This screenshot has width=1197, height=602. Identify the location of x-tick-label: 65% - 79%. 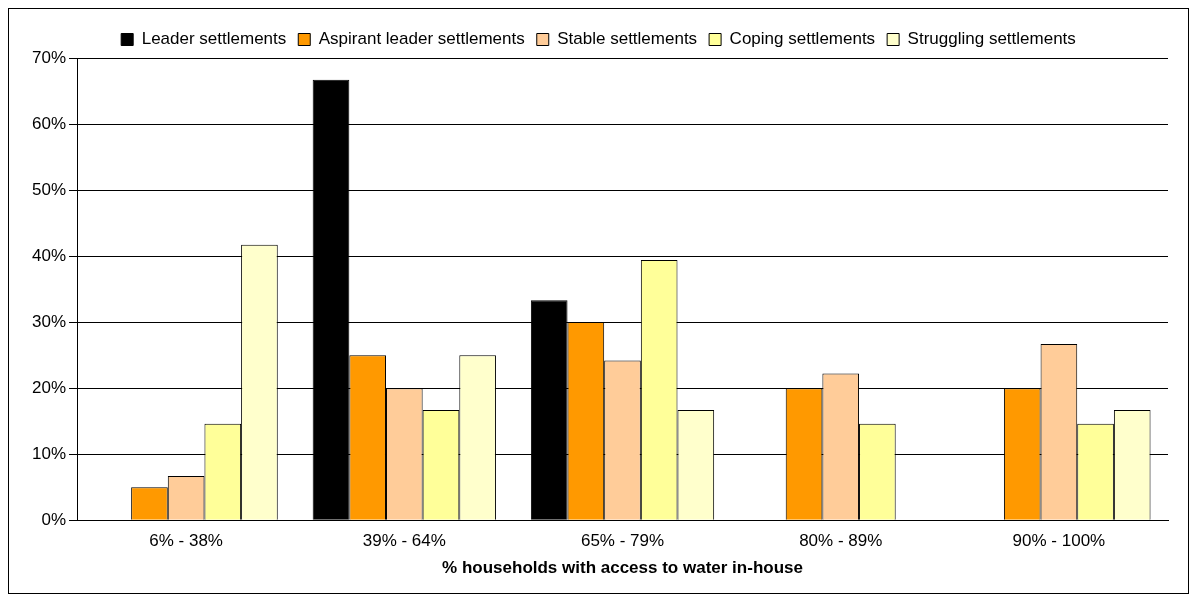
(622, 541).